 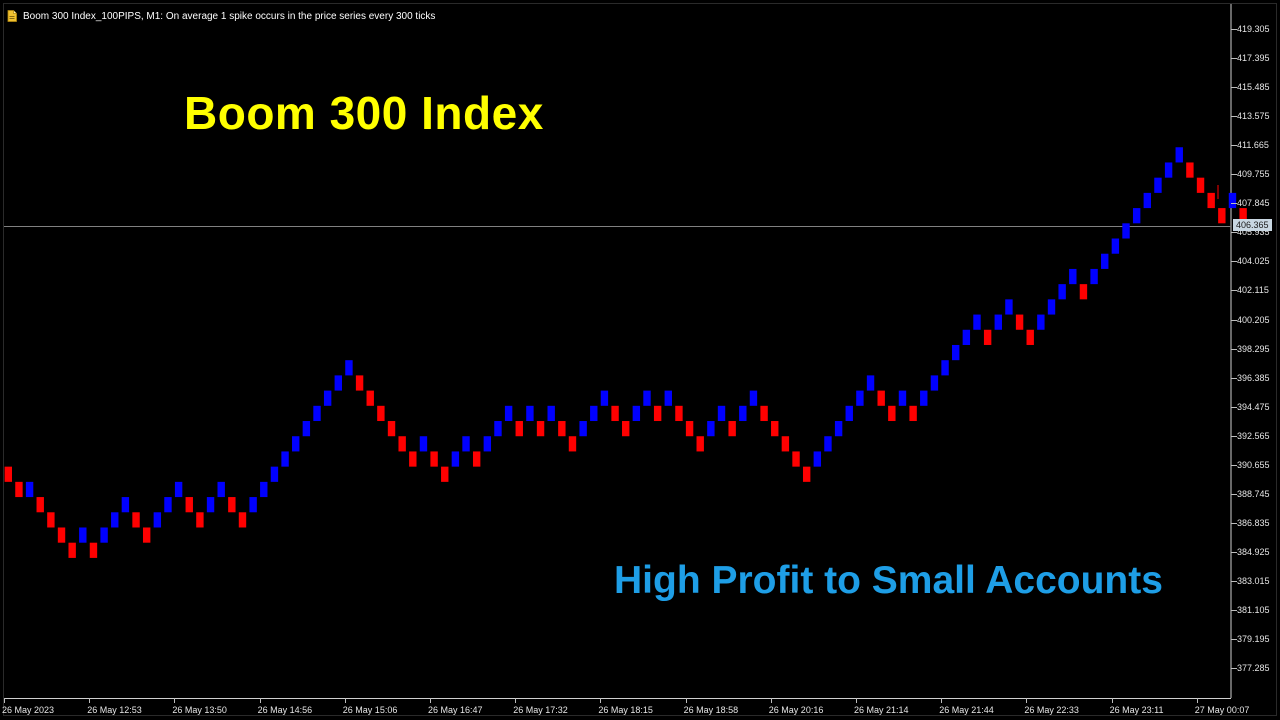 What do you see at coordinates (1253, 232) in the screenshot?
I see `price-tick-label: 405.935` at bounding box center [1253, 232].